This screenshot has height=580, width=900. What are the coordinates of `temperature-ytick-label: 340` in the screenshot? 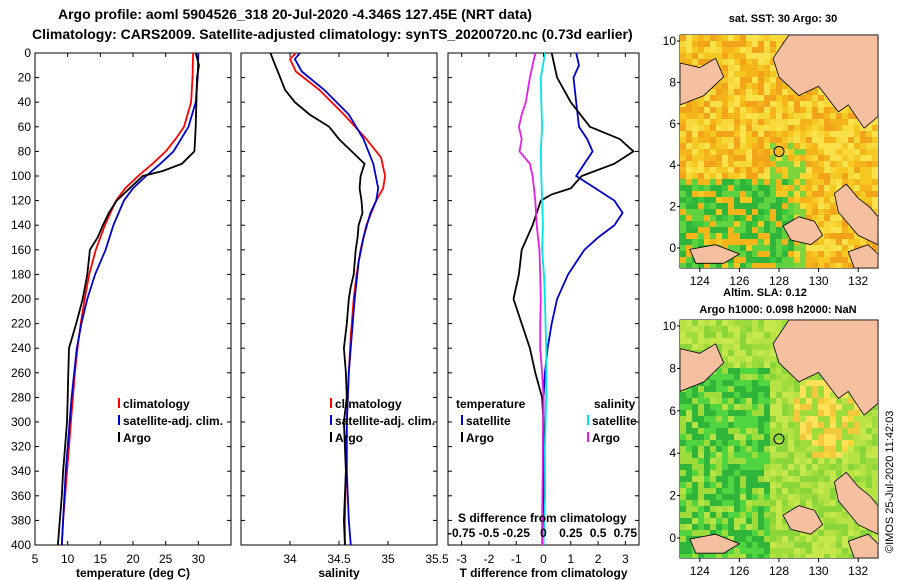 It's located at (21, 471).